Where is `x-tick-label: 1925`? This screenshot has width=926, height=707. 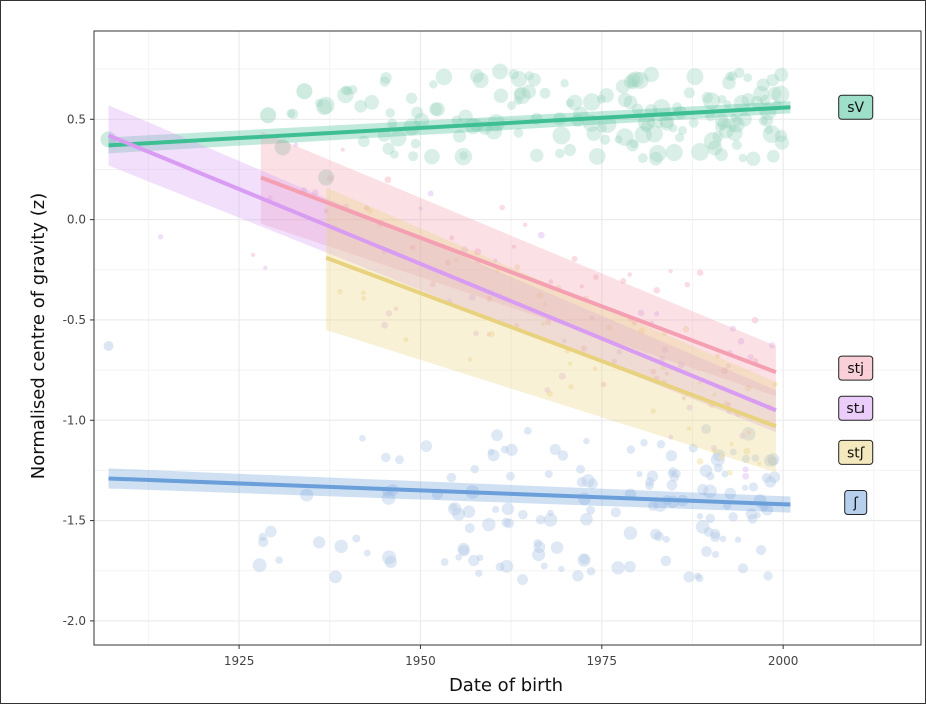
x-tick-label: 1925 is located at coordinates (239, 661).